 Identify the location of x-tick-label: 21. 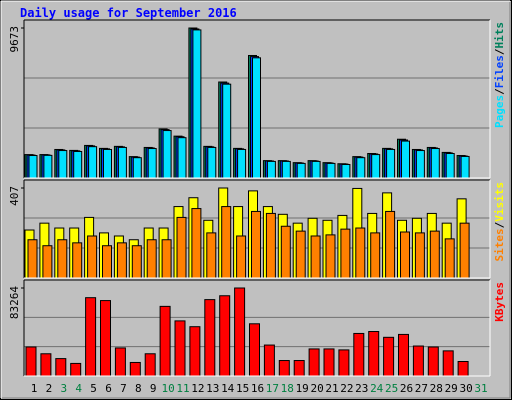
(331, 388).